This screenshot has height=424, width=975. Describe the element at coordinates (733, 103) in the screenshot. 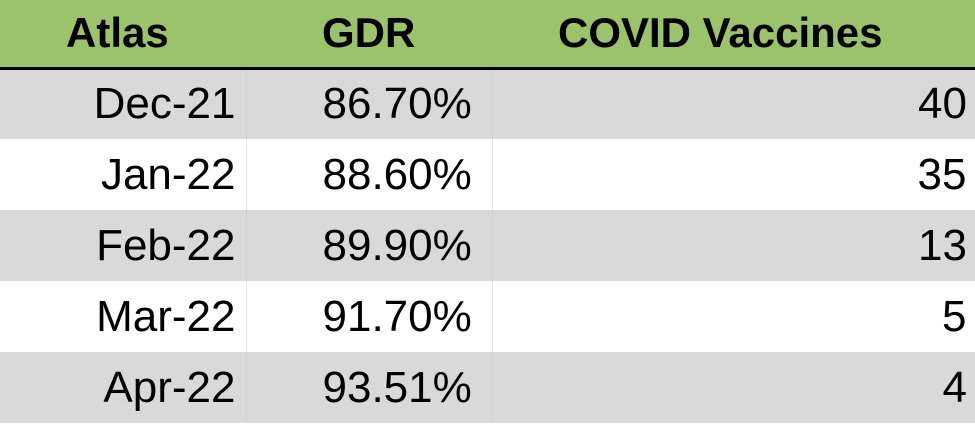

I see `cell-vaccines: 40` at that location.